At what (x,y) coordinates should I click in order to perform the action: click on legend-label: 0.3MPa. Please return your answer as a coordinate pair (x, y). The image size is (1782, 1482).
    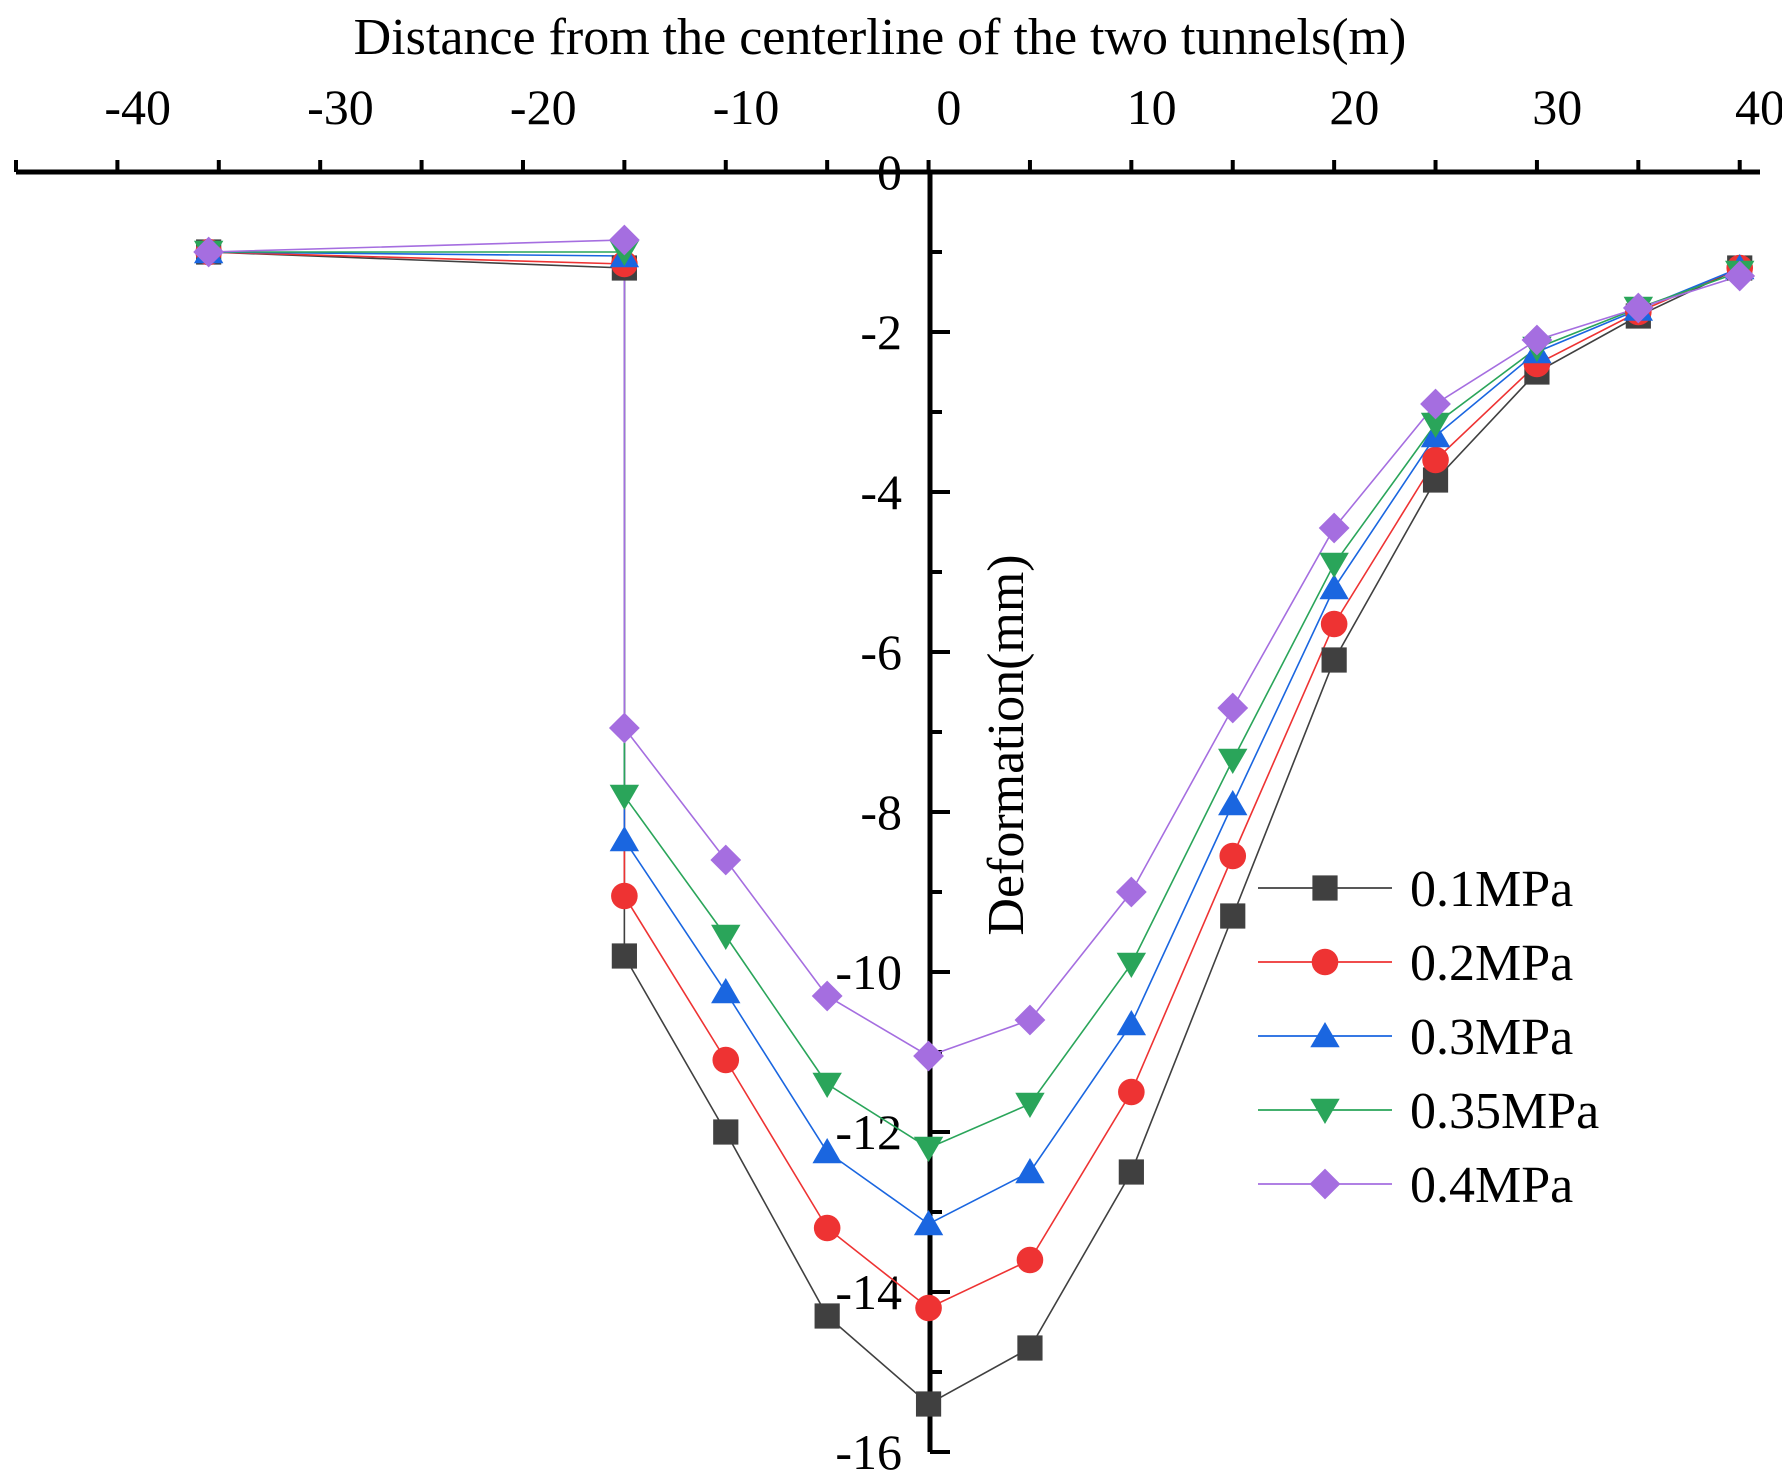
    Looking at the image, I should click on (1491, 1037).